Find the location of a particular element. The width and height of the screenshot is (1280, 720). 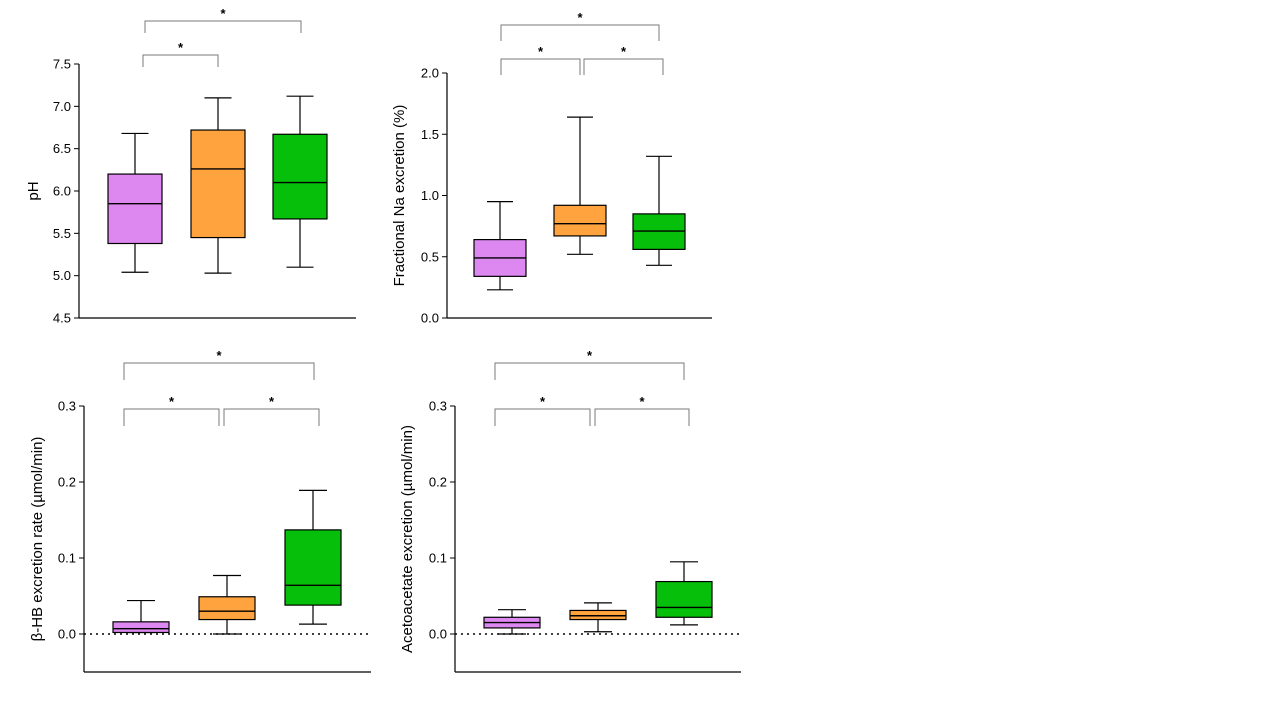

y-tick-label: 7.5 is located at coordinates (62, 64).